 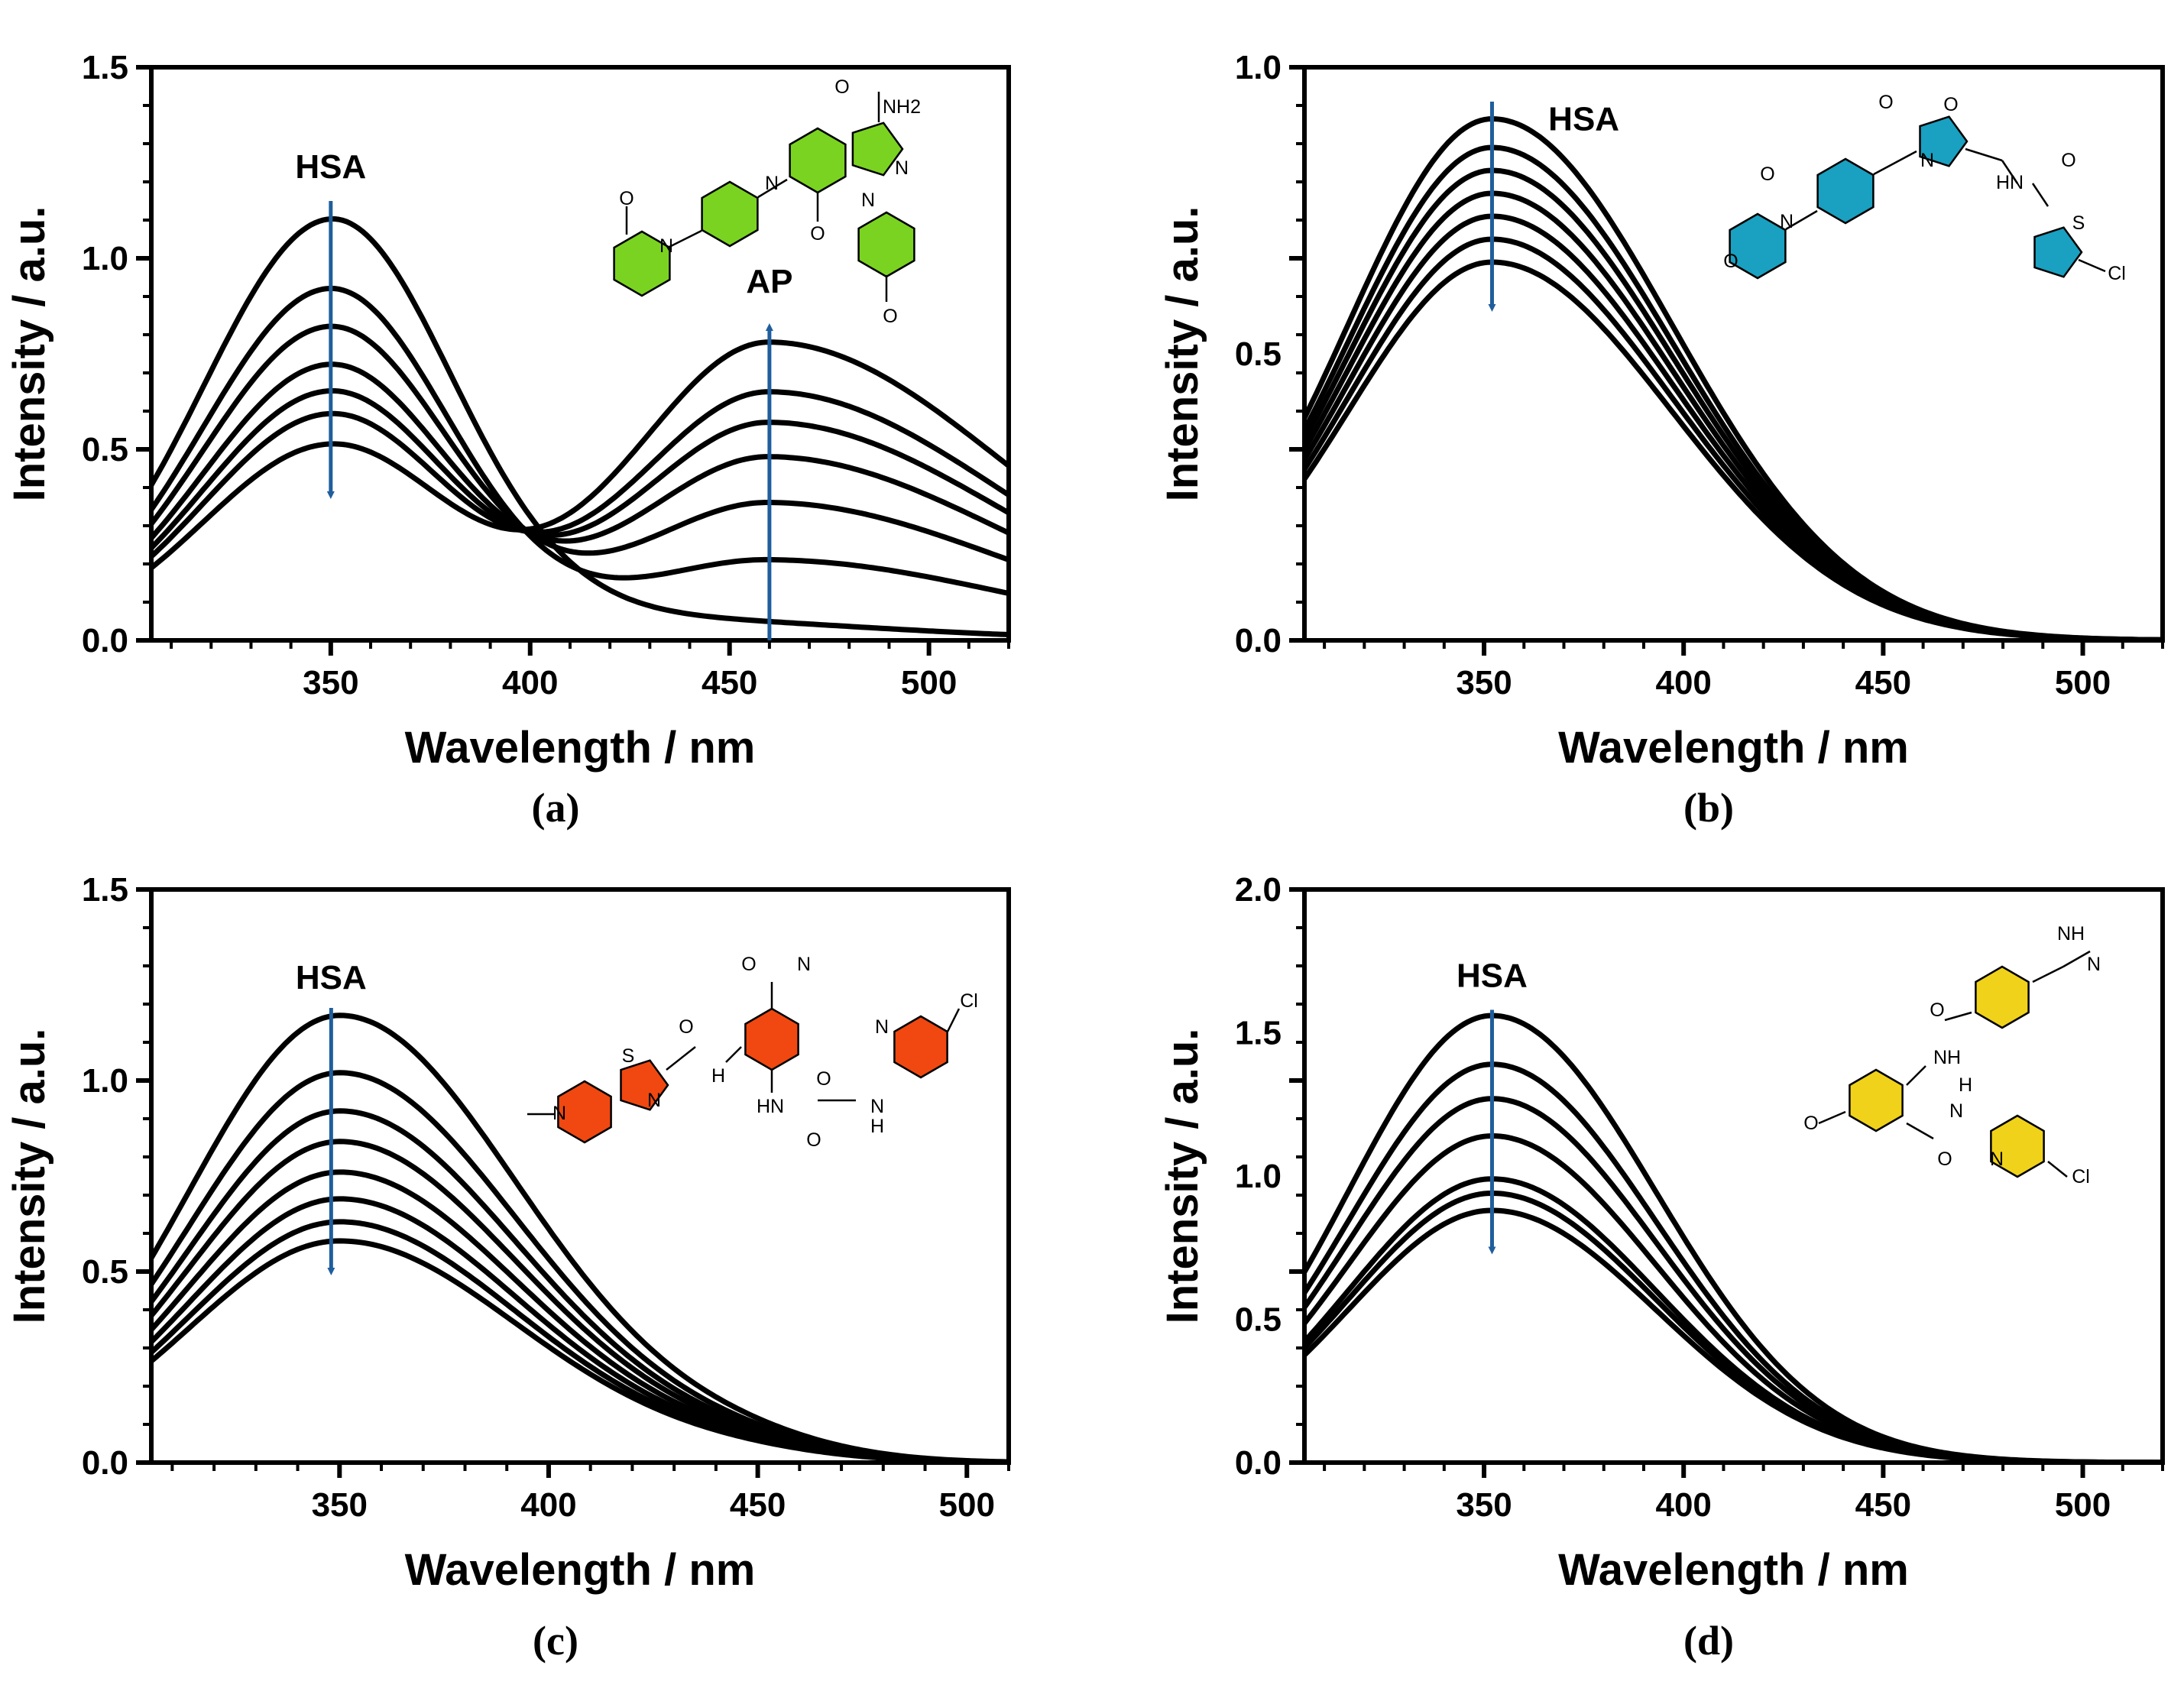 What do you see at coordinates (902, 107) in the screenshot?
I see `molecule-atom-label: NH2` at bounding box center [902, 107].